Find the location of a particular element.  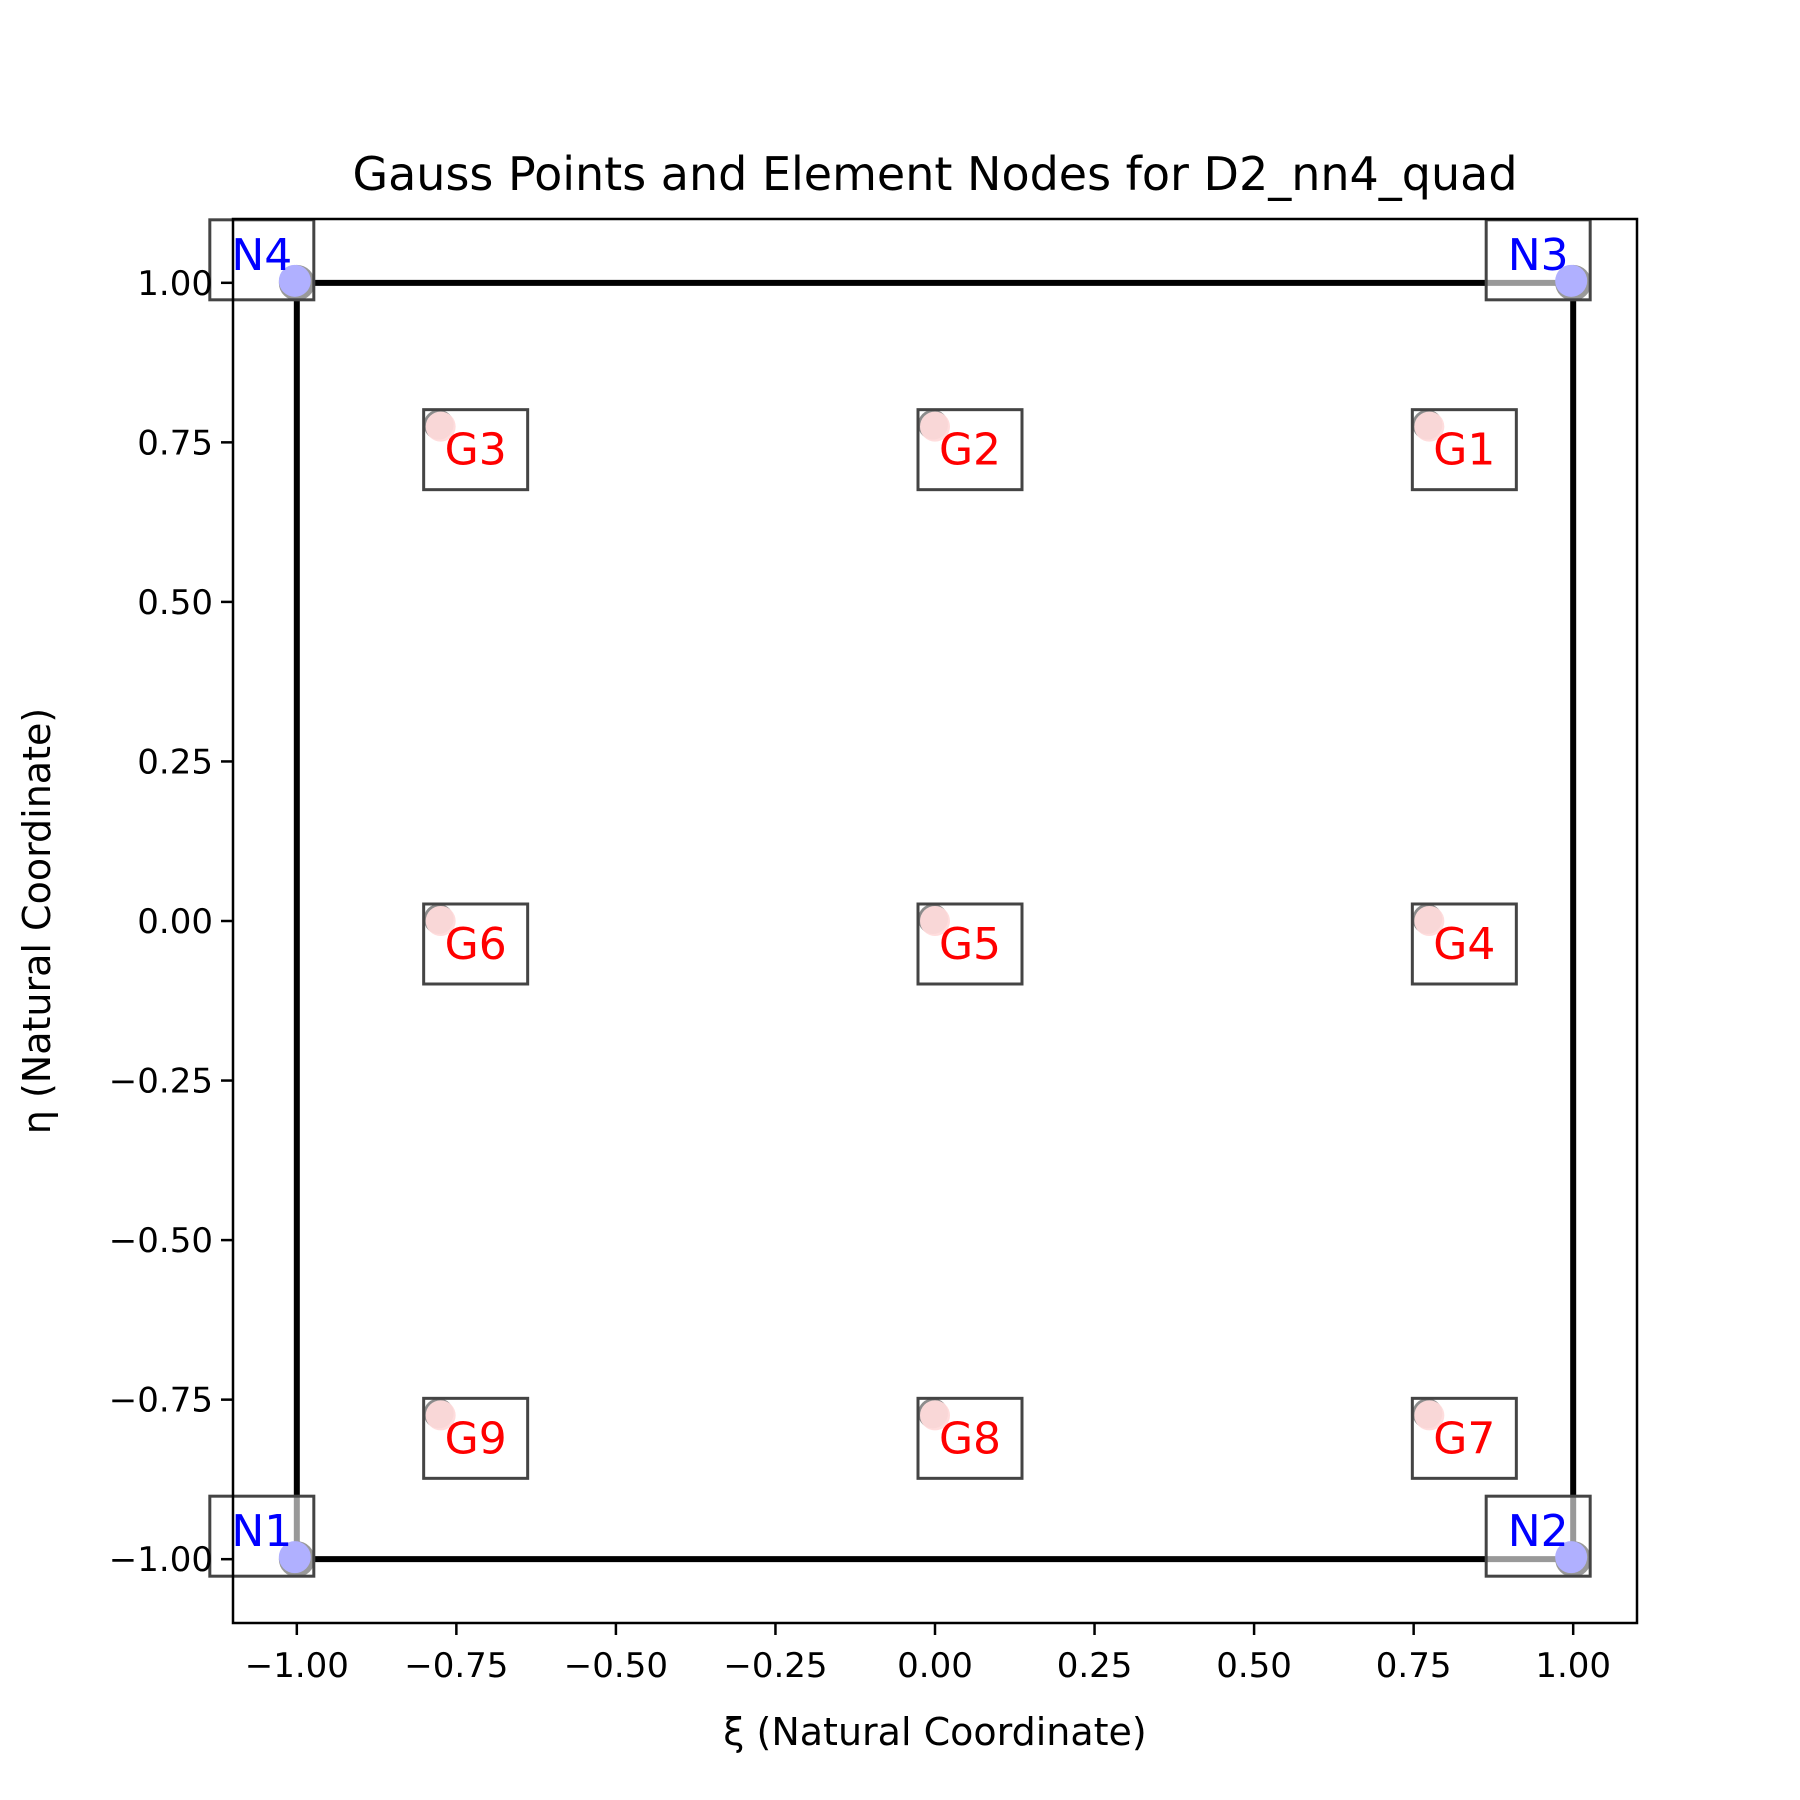

gauss-point-label: G6 is located at coordinates (476, 944).